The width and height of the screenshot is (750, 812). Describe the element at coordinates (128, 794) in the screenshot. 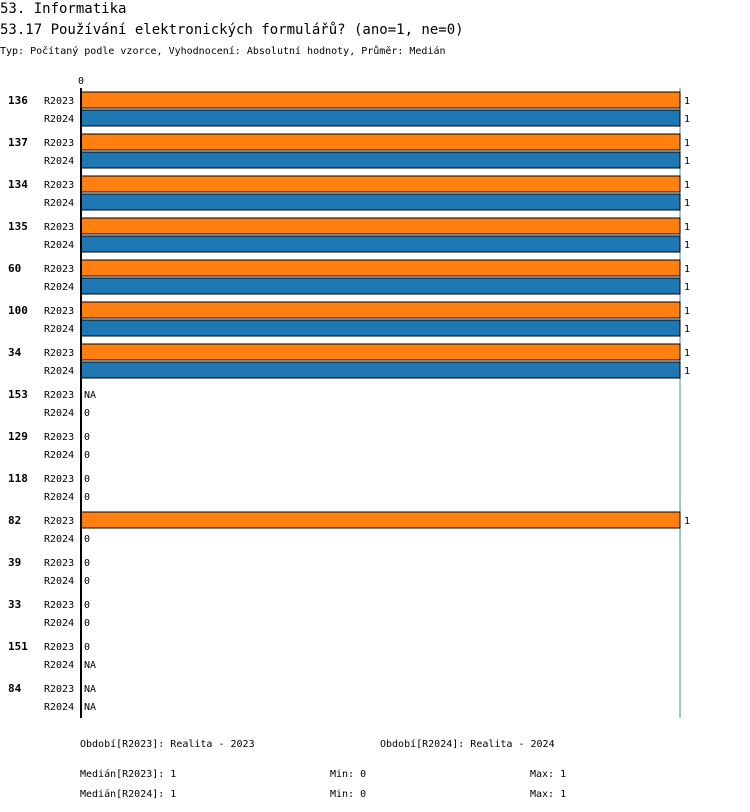

I see `median: Medián[R2024]: 1` at that location.